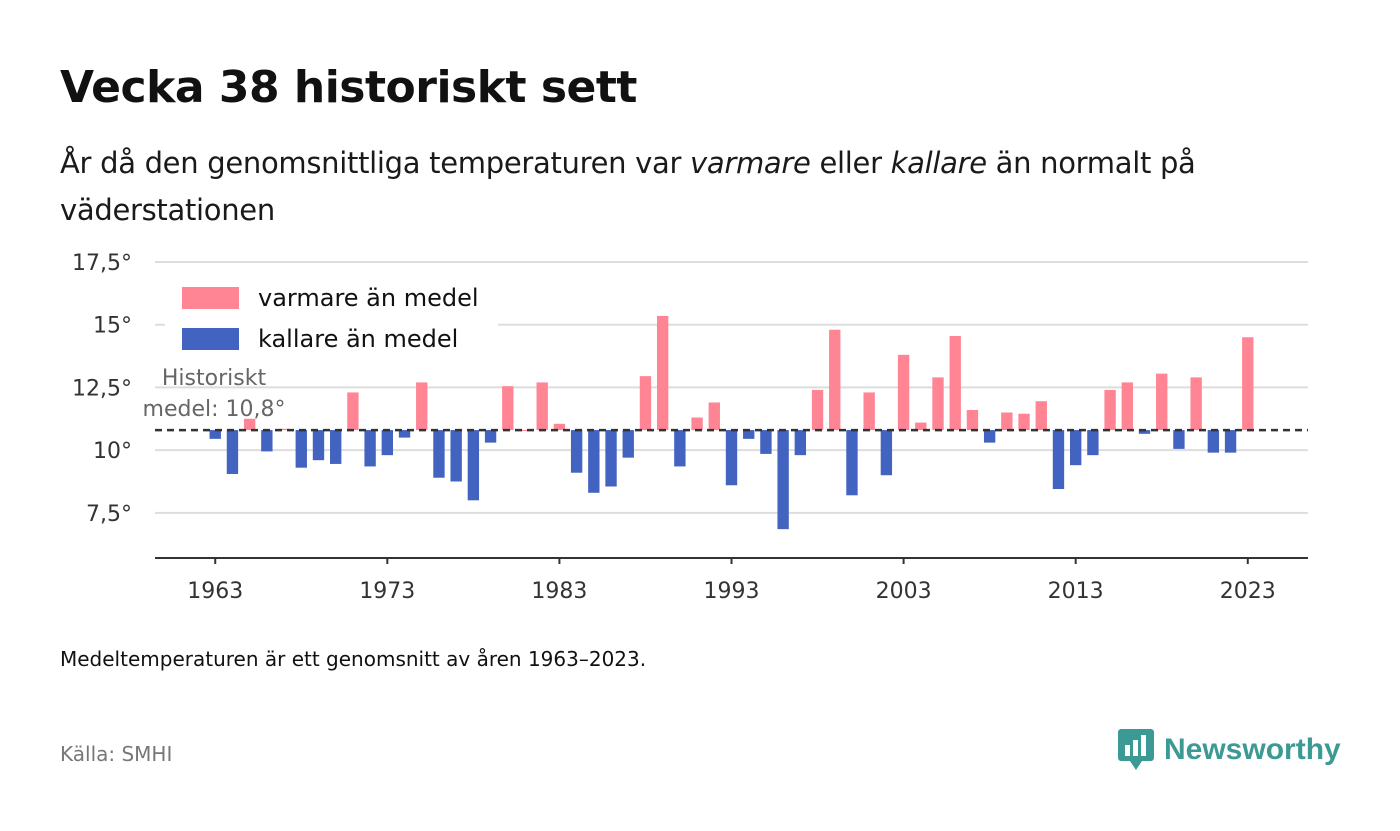  What do you see at coordinates (850, 163) in the screenshot?
I see `subtitle-text-2: eller` at bounding box center [850, 163].